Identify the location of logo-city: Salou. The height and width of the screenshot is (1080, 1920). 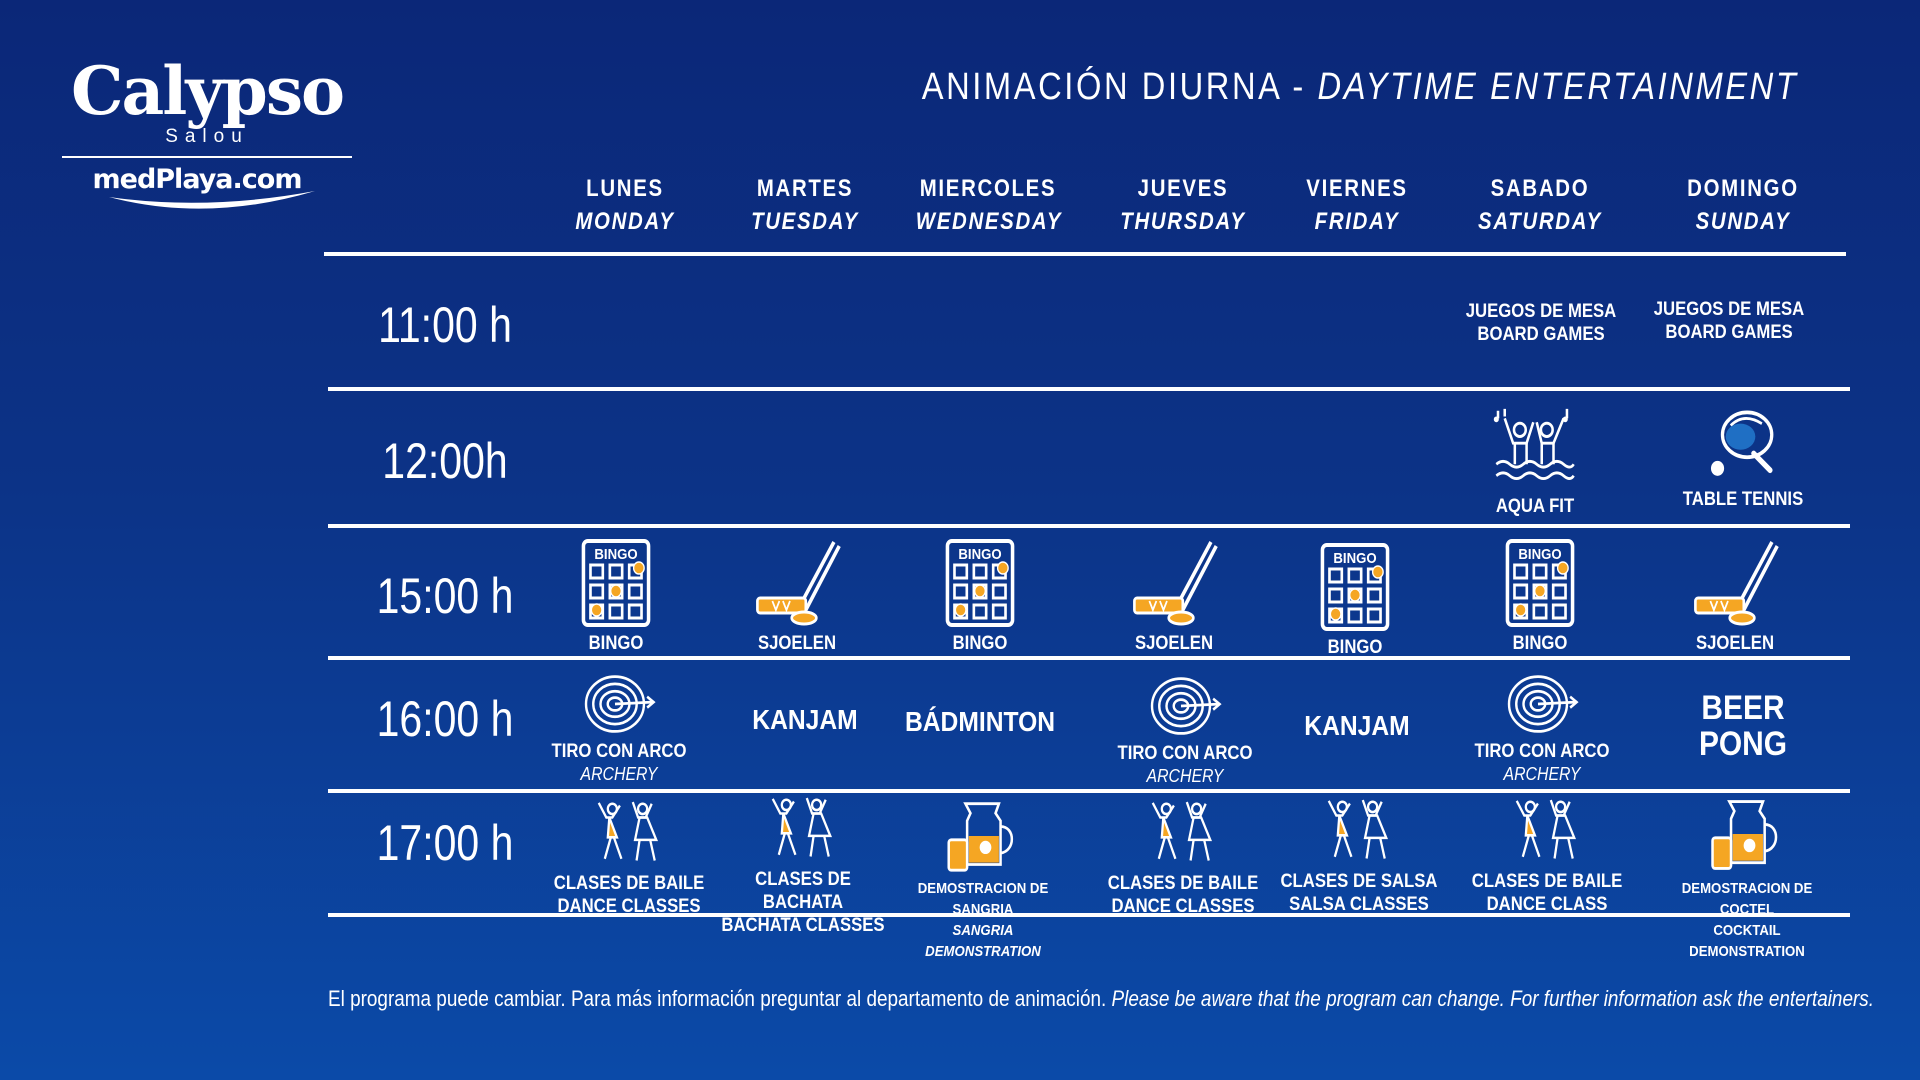
(207, 136).